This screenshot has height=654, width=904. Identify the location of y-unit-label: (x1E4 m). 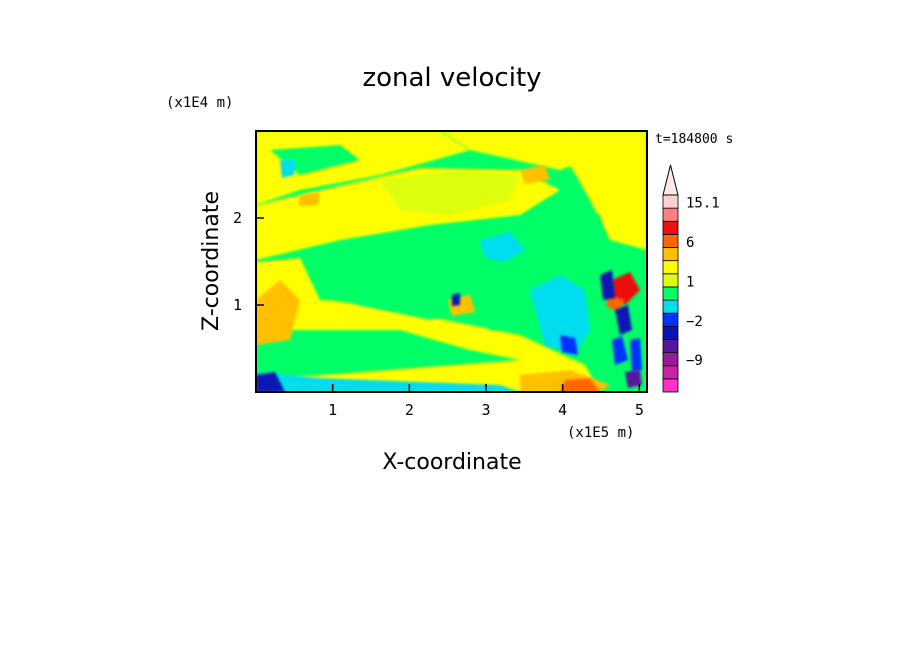
(199, 103).